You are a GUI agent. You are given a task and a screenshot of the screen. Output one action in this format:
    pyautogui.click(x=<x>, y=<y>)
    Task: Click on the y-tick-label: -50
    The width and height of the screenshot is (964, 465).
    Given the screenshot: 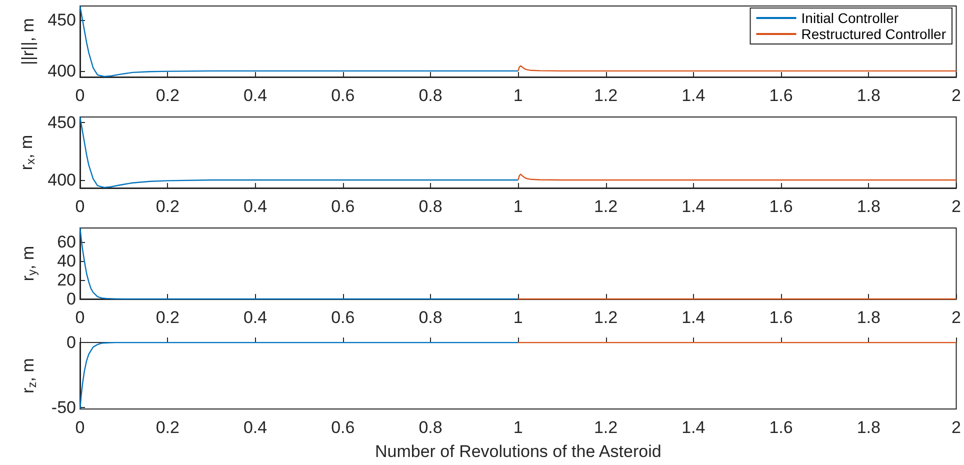 What is the action you would take?
    pyautogui.click(x=63, y=408)
    